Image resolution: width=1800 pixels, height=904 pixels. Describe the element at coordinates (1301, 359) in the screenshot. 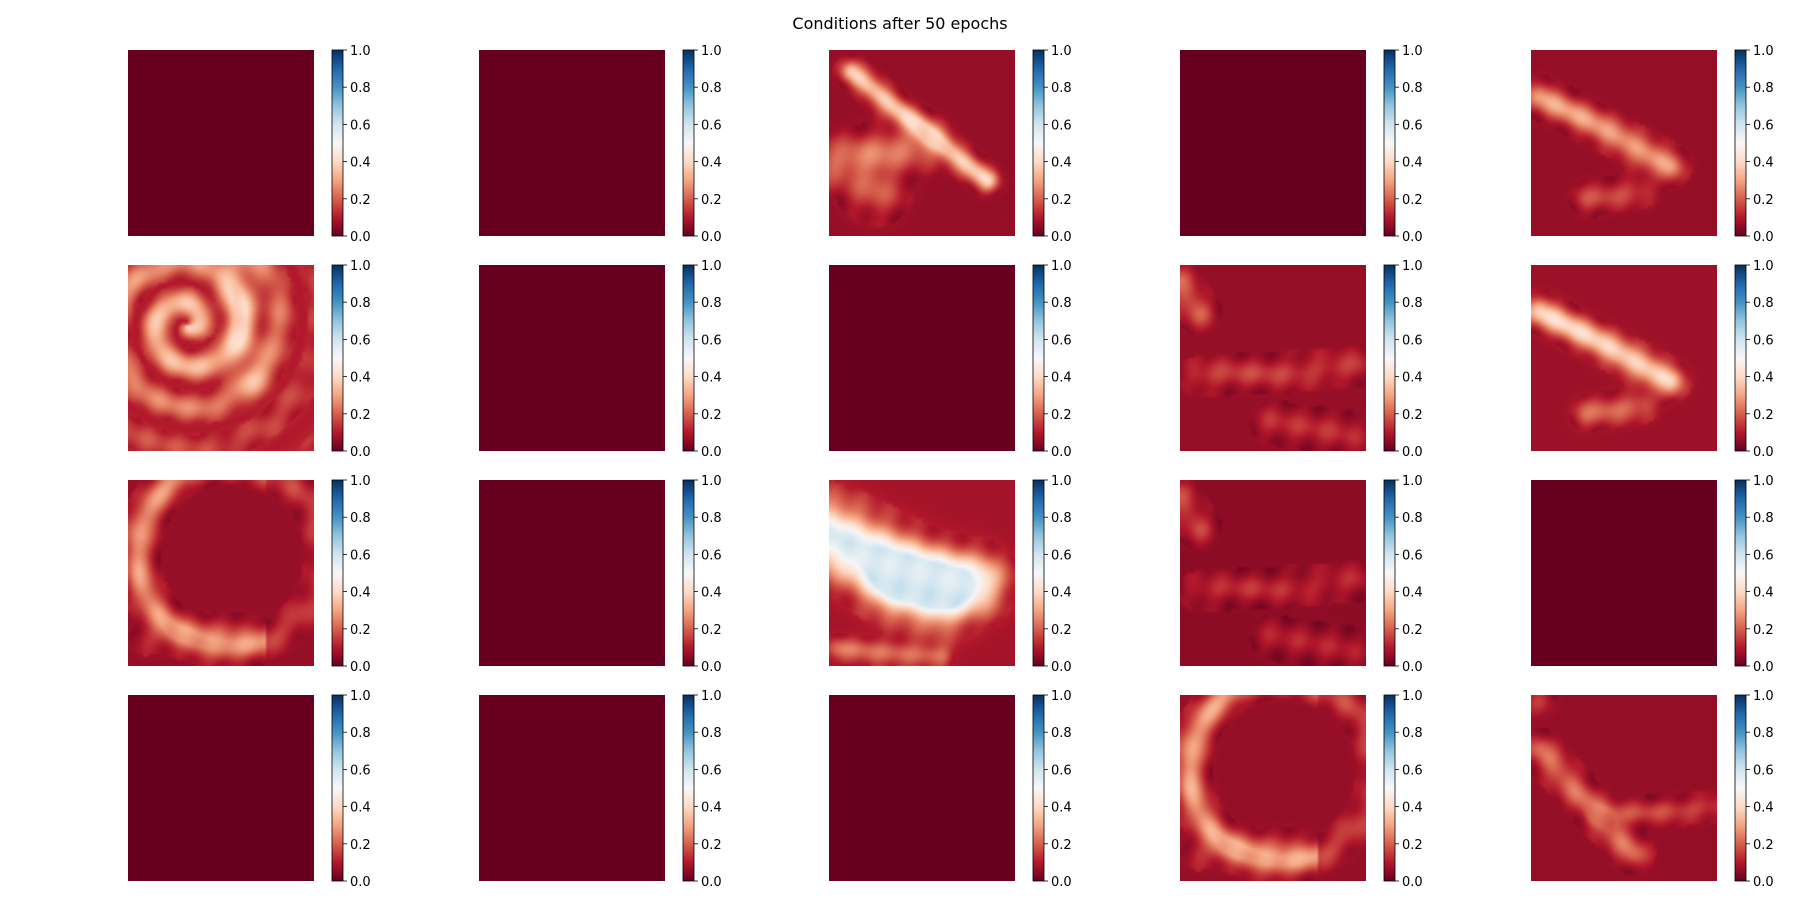

I see `heatmap-panel-r2c4: 0.0 0.2 0.4 0.6 0.8 1.0` at that location.